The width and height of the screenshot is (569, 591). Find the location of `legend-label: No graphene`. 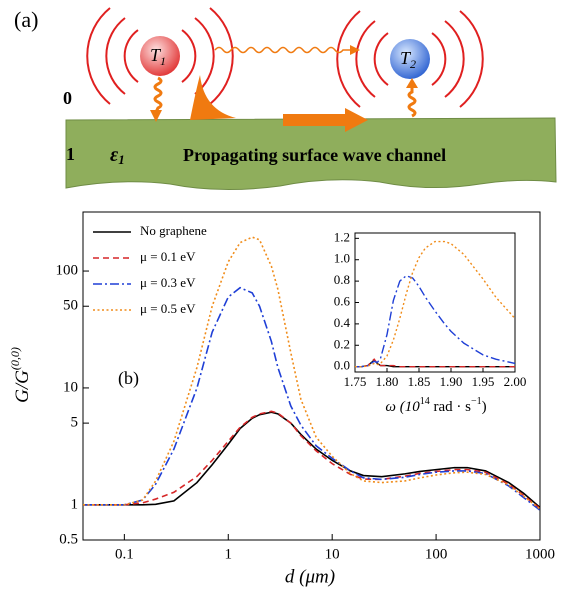

legend-label: No graphene is located at coordinates (173, 230).